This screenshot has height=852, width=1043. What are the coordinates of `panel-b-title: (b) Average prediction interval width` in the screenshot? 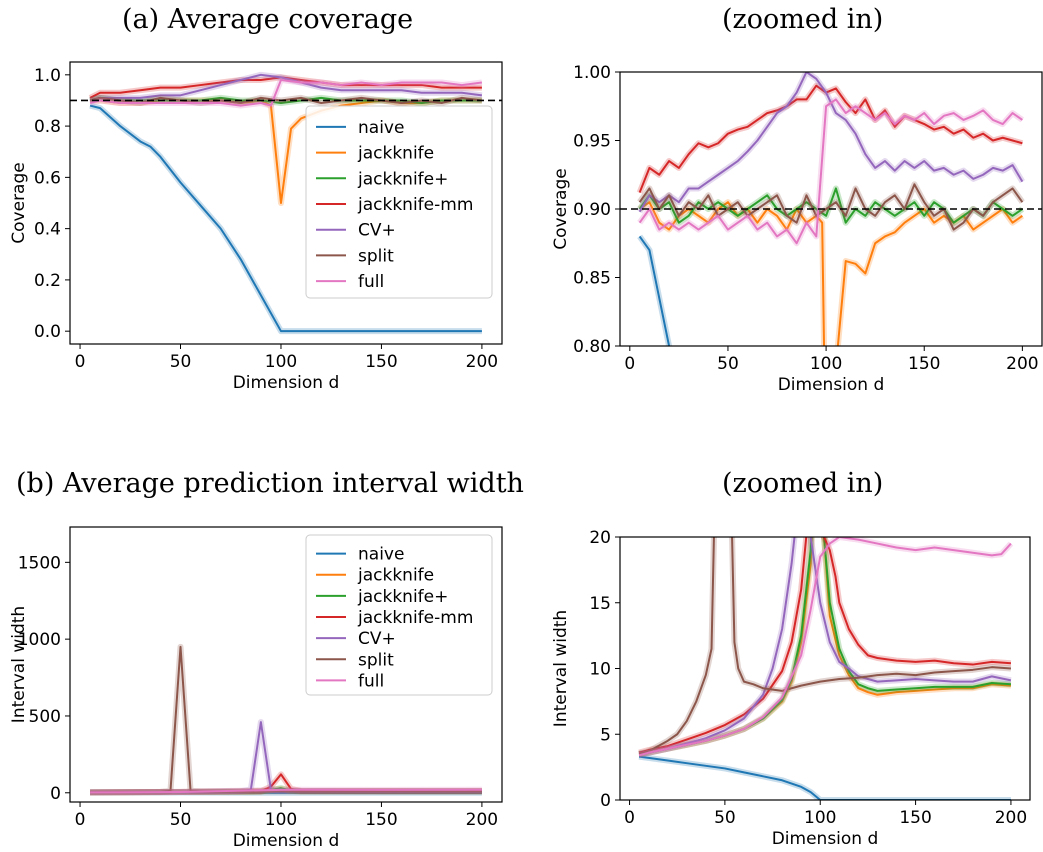 It's located at (270, 483).